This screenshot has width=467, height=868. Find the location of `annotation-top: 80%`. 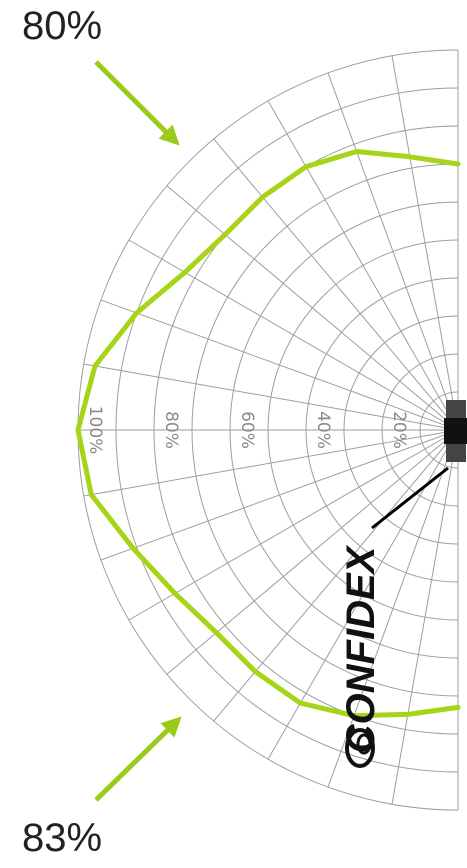

annotation-top: 80% is located at coordinates (62, 26).